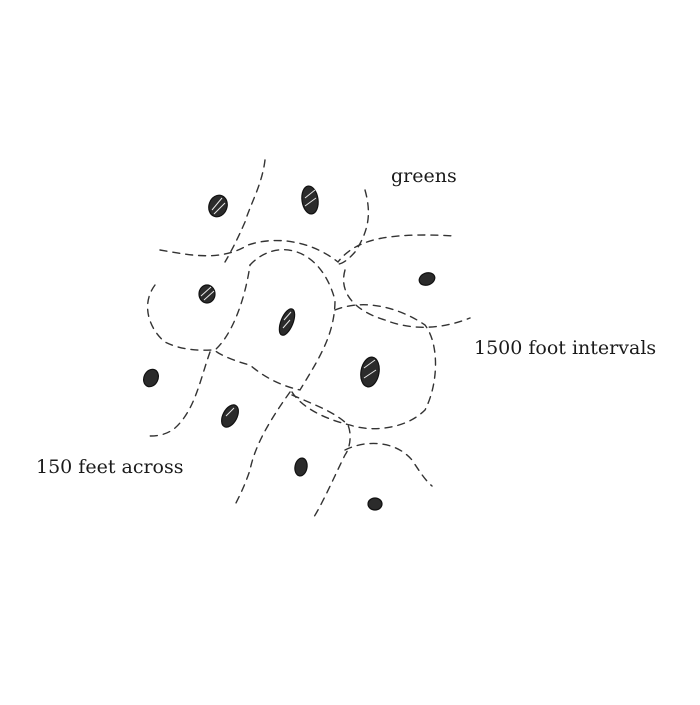 Image resolution: width=700 pixels, height=705 pixels. I want to click on boundary-lower-divide, so click(321, 457).